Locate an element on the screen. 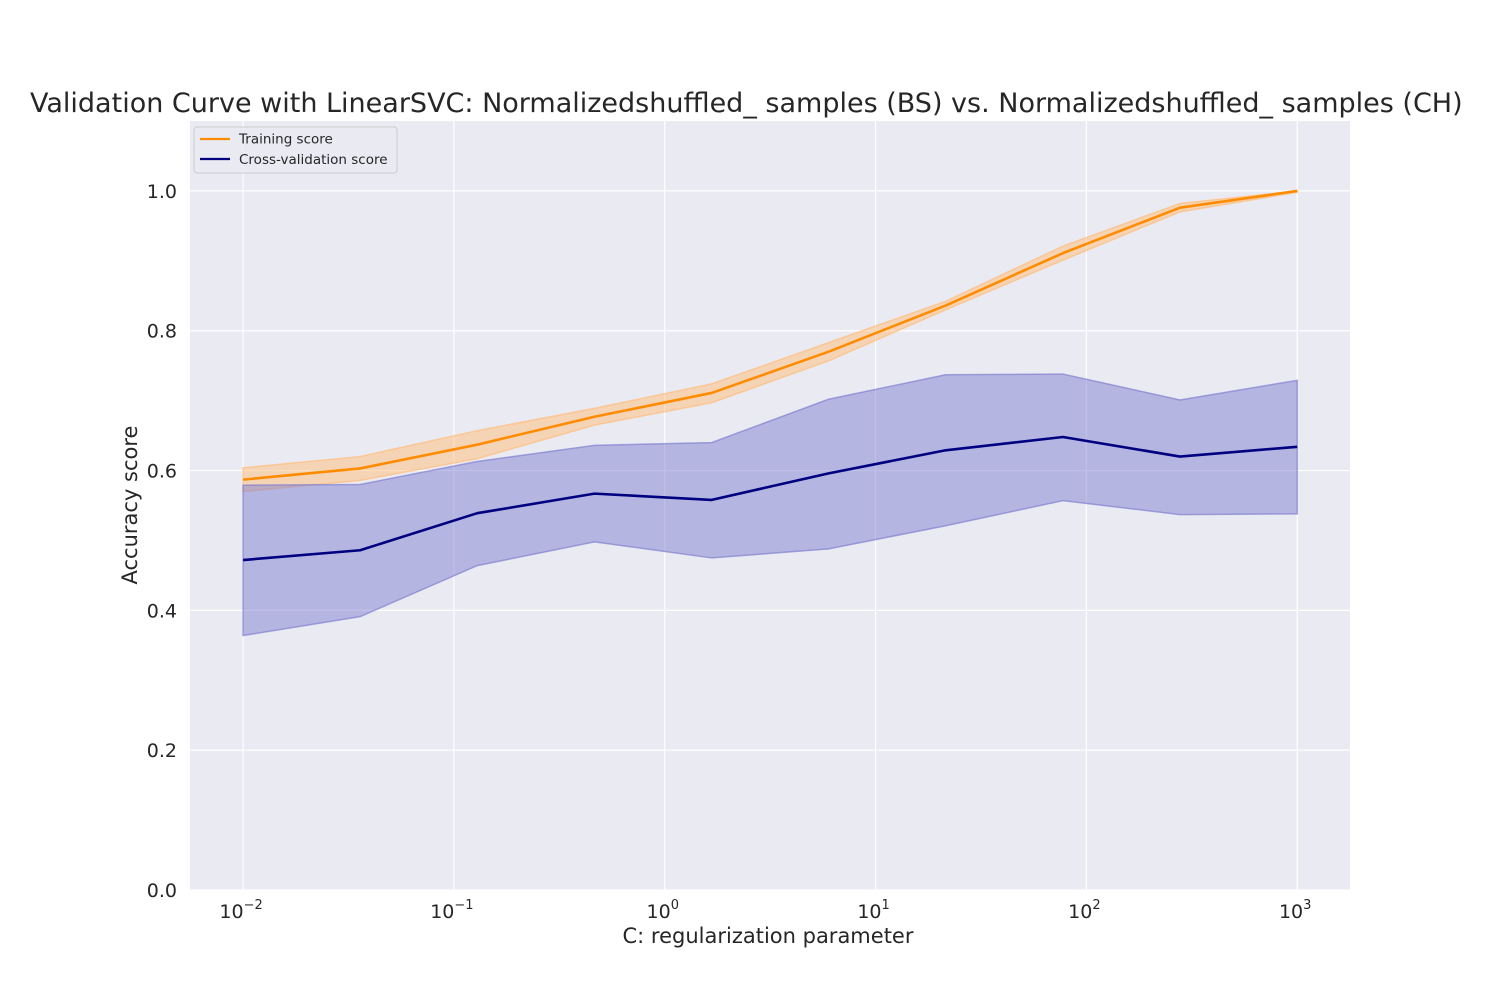 This screenshot has width=1500, height=1000. x-tick-label: 10¹ is located at coordinates (873, 910).